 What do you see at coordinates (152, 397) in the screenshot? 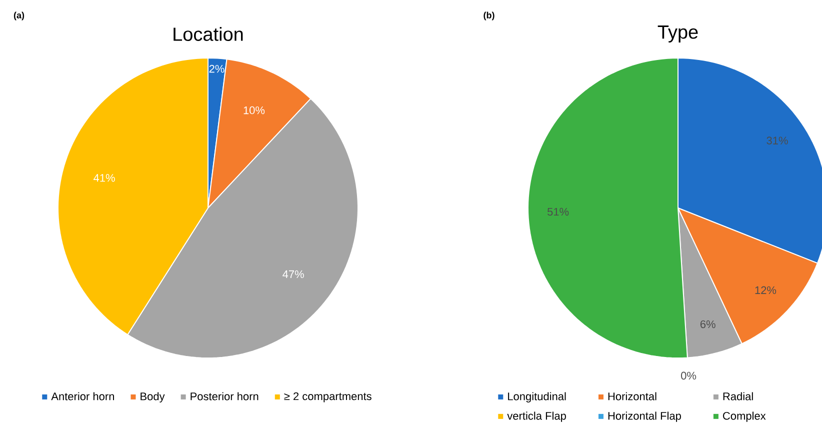
I see `legend-label: Body` at bounding box center [152, 397].